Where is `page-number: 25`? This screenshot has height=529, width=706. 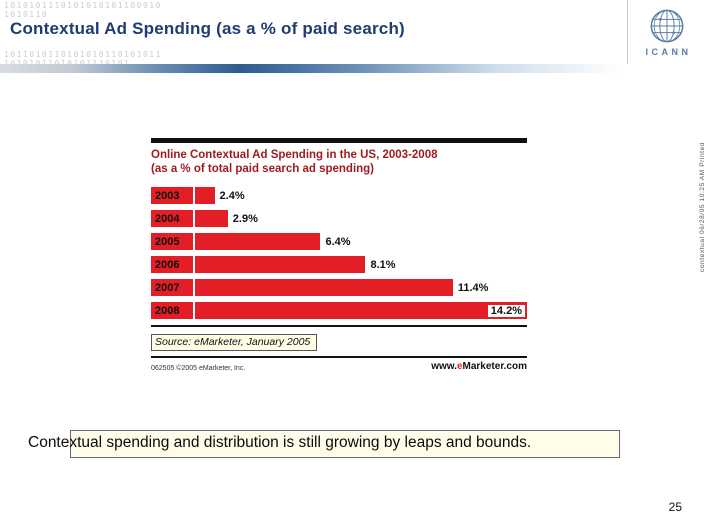 page-number: 25 is located at coordinates (675, 507).